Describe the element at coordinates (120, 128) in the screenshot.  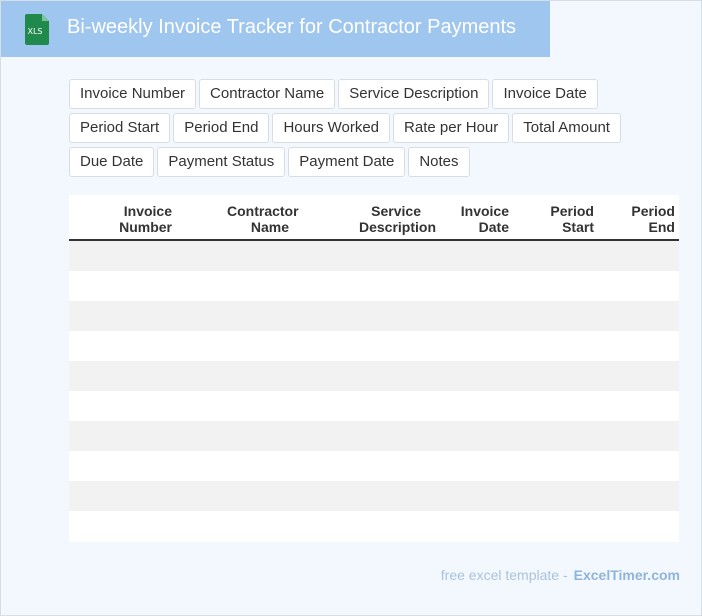
I see `field-chip: Period Start` at that location.